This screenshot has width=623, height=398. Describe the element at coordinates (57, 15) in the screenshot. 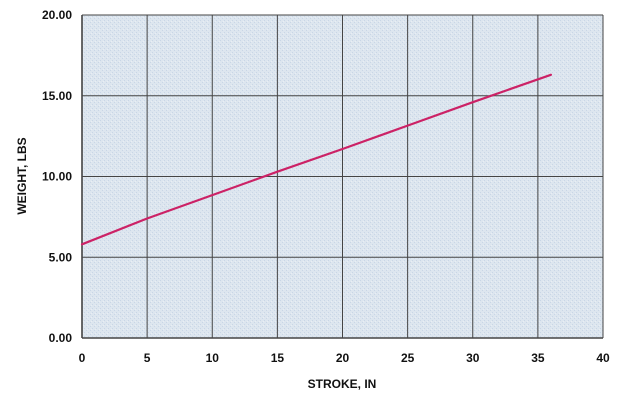

I see `y-tick-label: 20.00` at that location.